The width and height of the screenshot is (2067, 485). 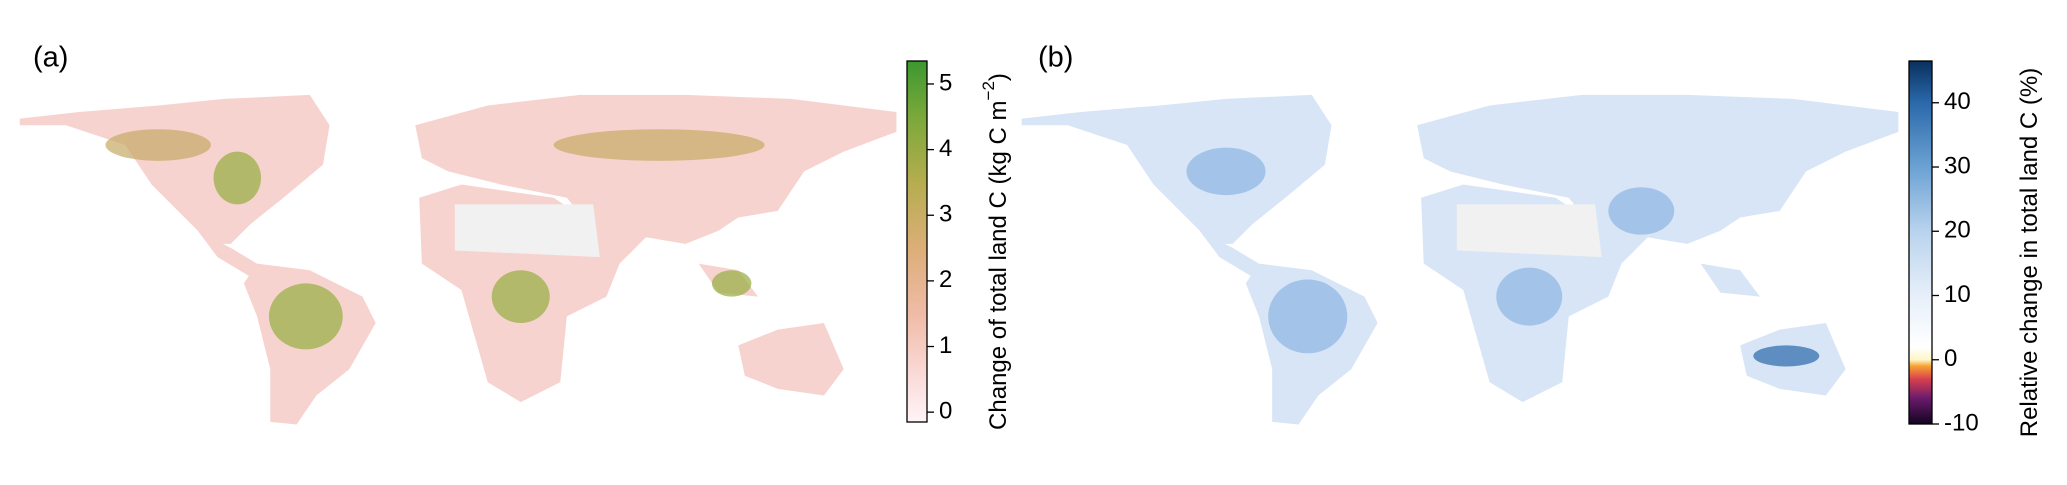 I want to click on colorbar-title-sup: −2, so click(x=988, y=90).